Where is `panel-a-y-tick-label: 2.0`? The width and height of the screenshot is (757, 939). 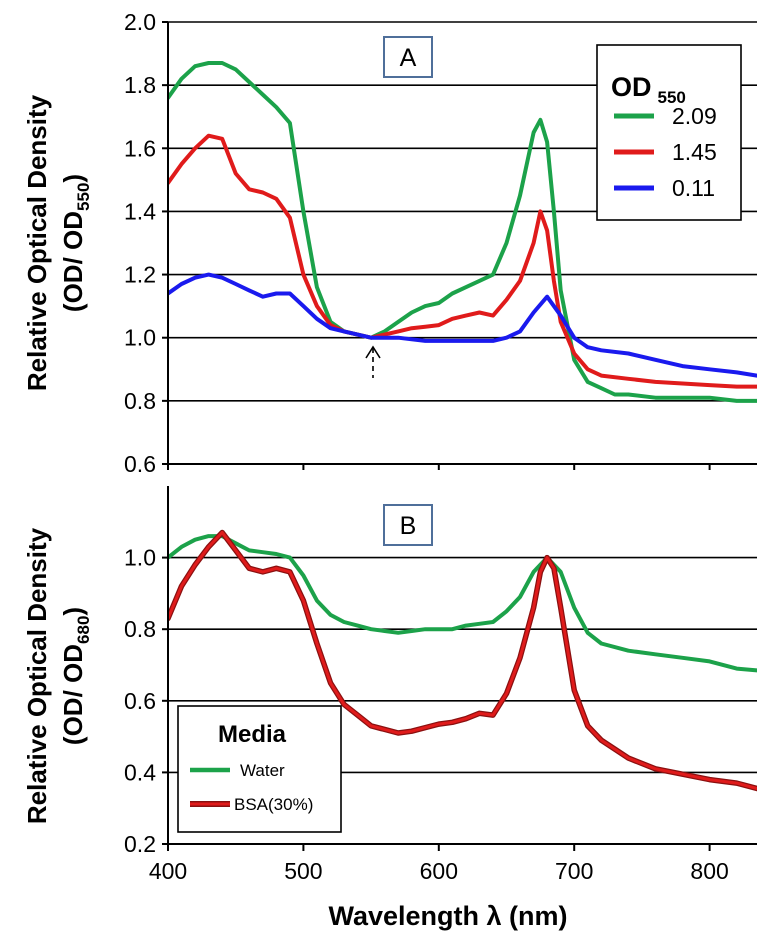 panel-a-y-tick-label: 2.0 is located at coordinates (140, 22).